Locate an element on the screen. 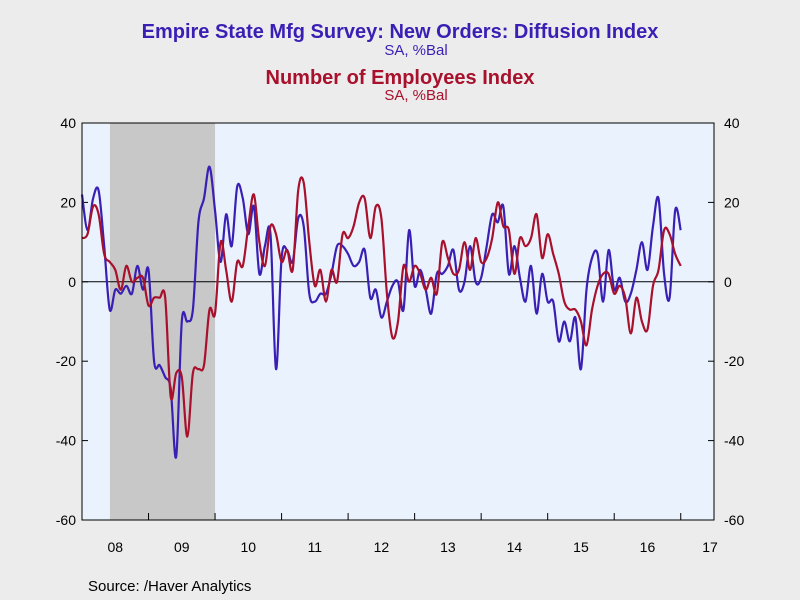  x-tick-label: 15 is located at coordinates (581, 547).